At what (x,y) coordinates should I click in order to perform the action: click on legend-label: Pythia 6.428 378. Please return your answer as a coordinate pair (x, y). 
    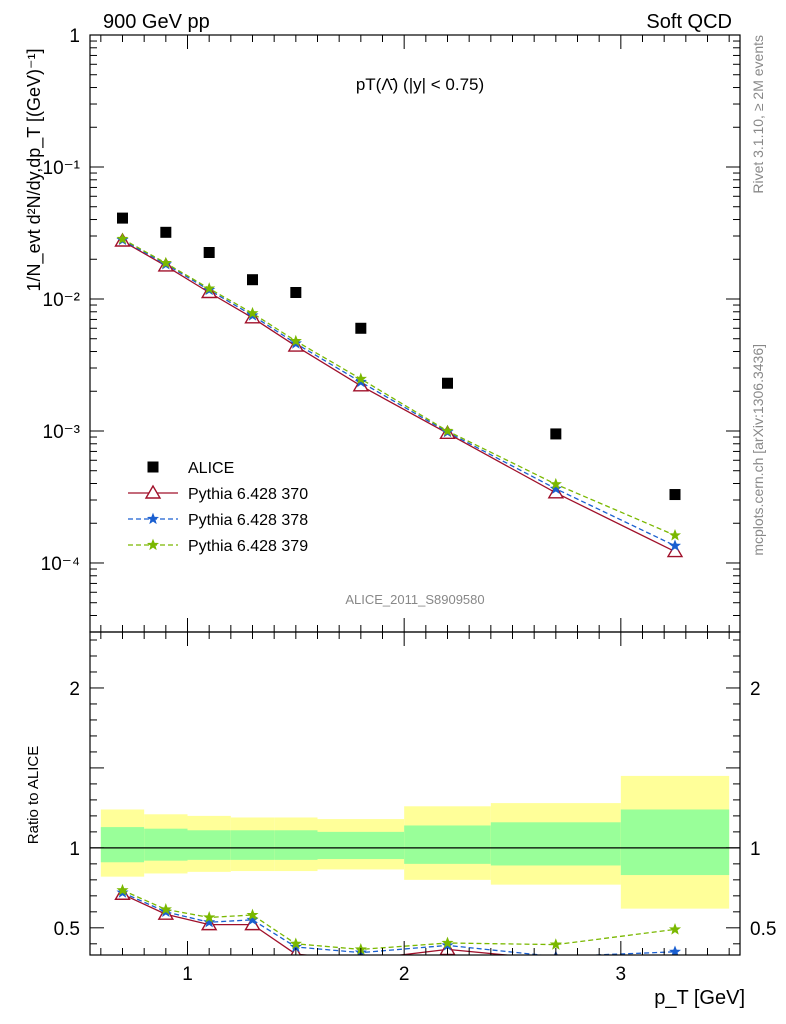
    Looking at the image, I should click on (248, 520).